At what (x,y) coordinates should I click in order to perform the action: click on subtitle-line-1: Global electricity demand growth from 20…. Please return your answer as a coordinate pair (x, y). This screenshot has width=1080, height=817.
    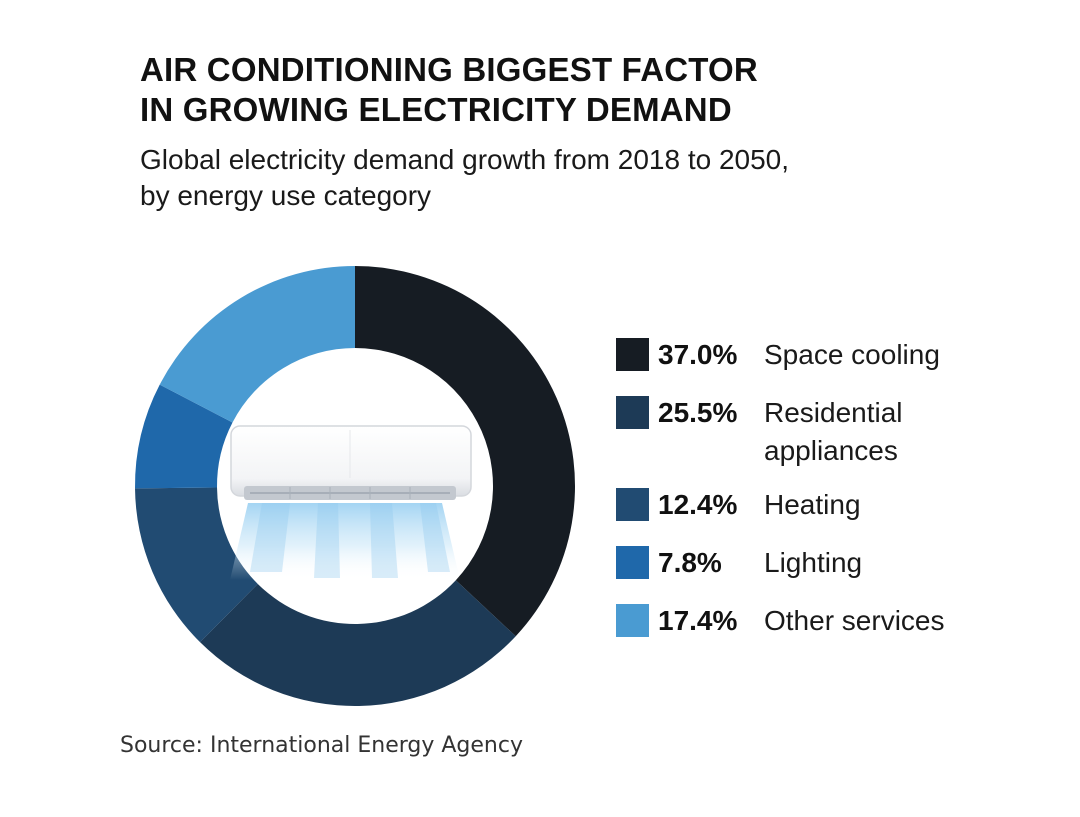
    Looking at the image, I should click on (465, 159).